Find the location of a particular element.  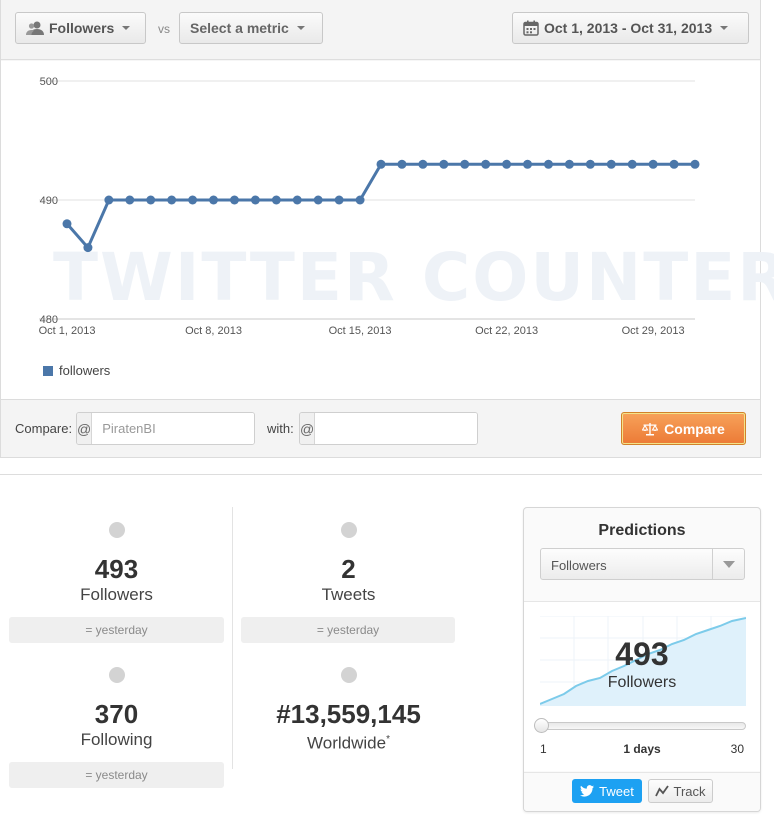

compare-user2-field: @ is located at coordinates (388, 428).